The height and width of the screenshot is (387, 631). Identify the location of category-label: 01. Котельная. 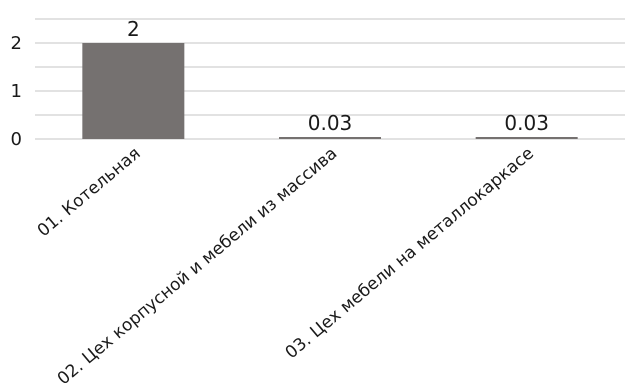
(89, 193).